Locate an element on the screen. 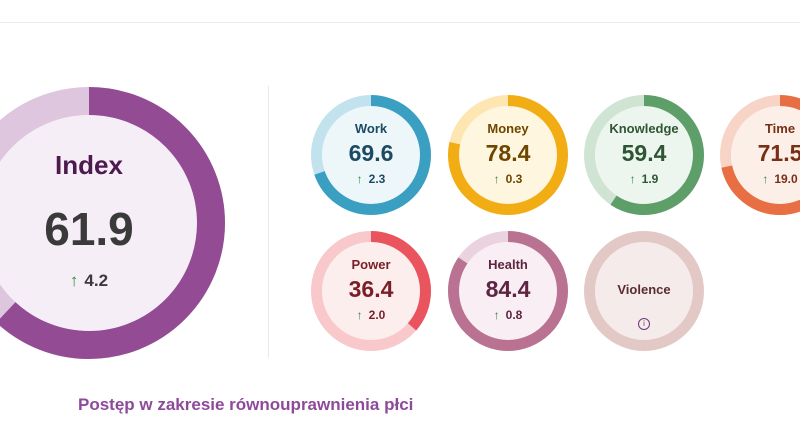 The image size is (800, 445). health-ring-progress is located at coordinates (508, 291).